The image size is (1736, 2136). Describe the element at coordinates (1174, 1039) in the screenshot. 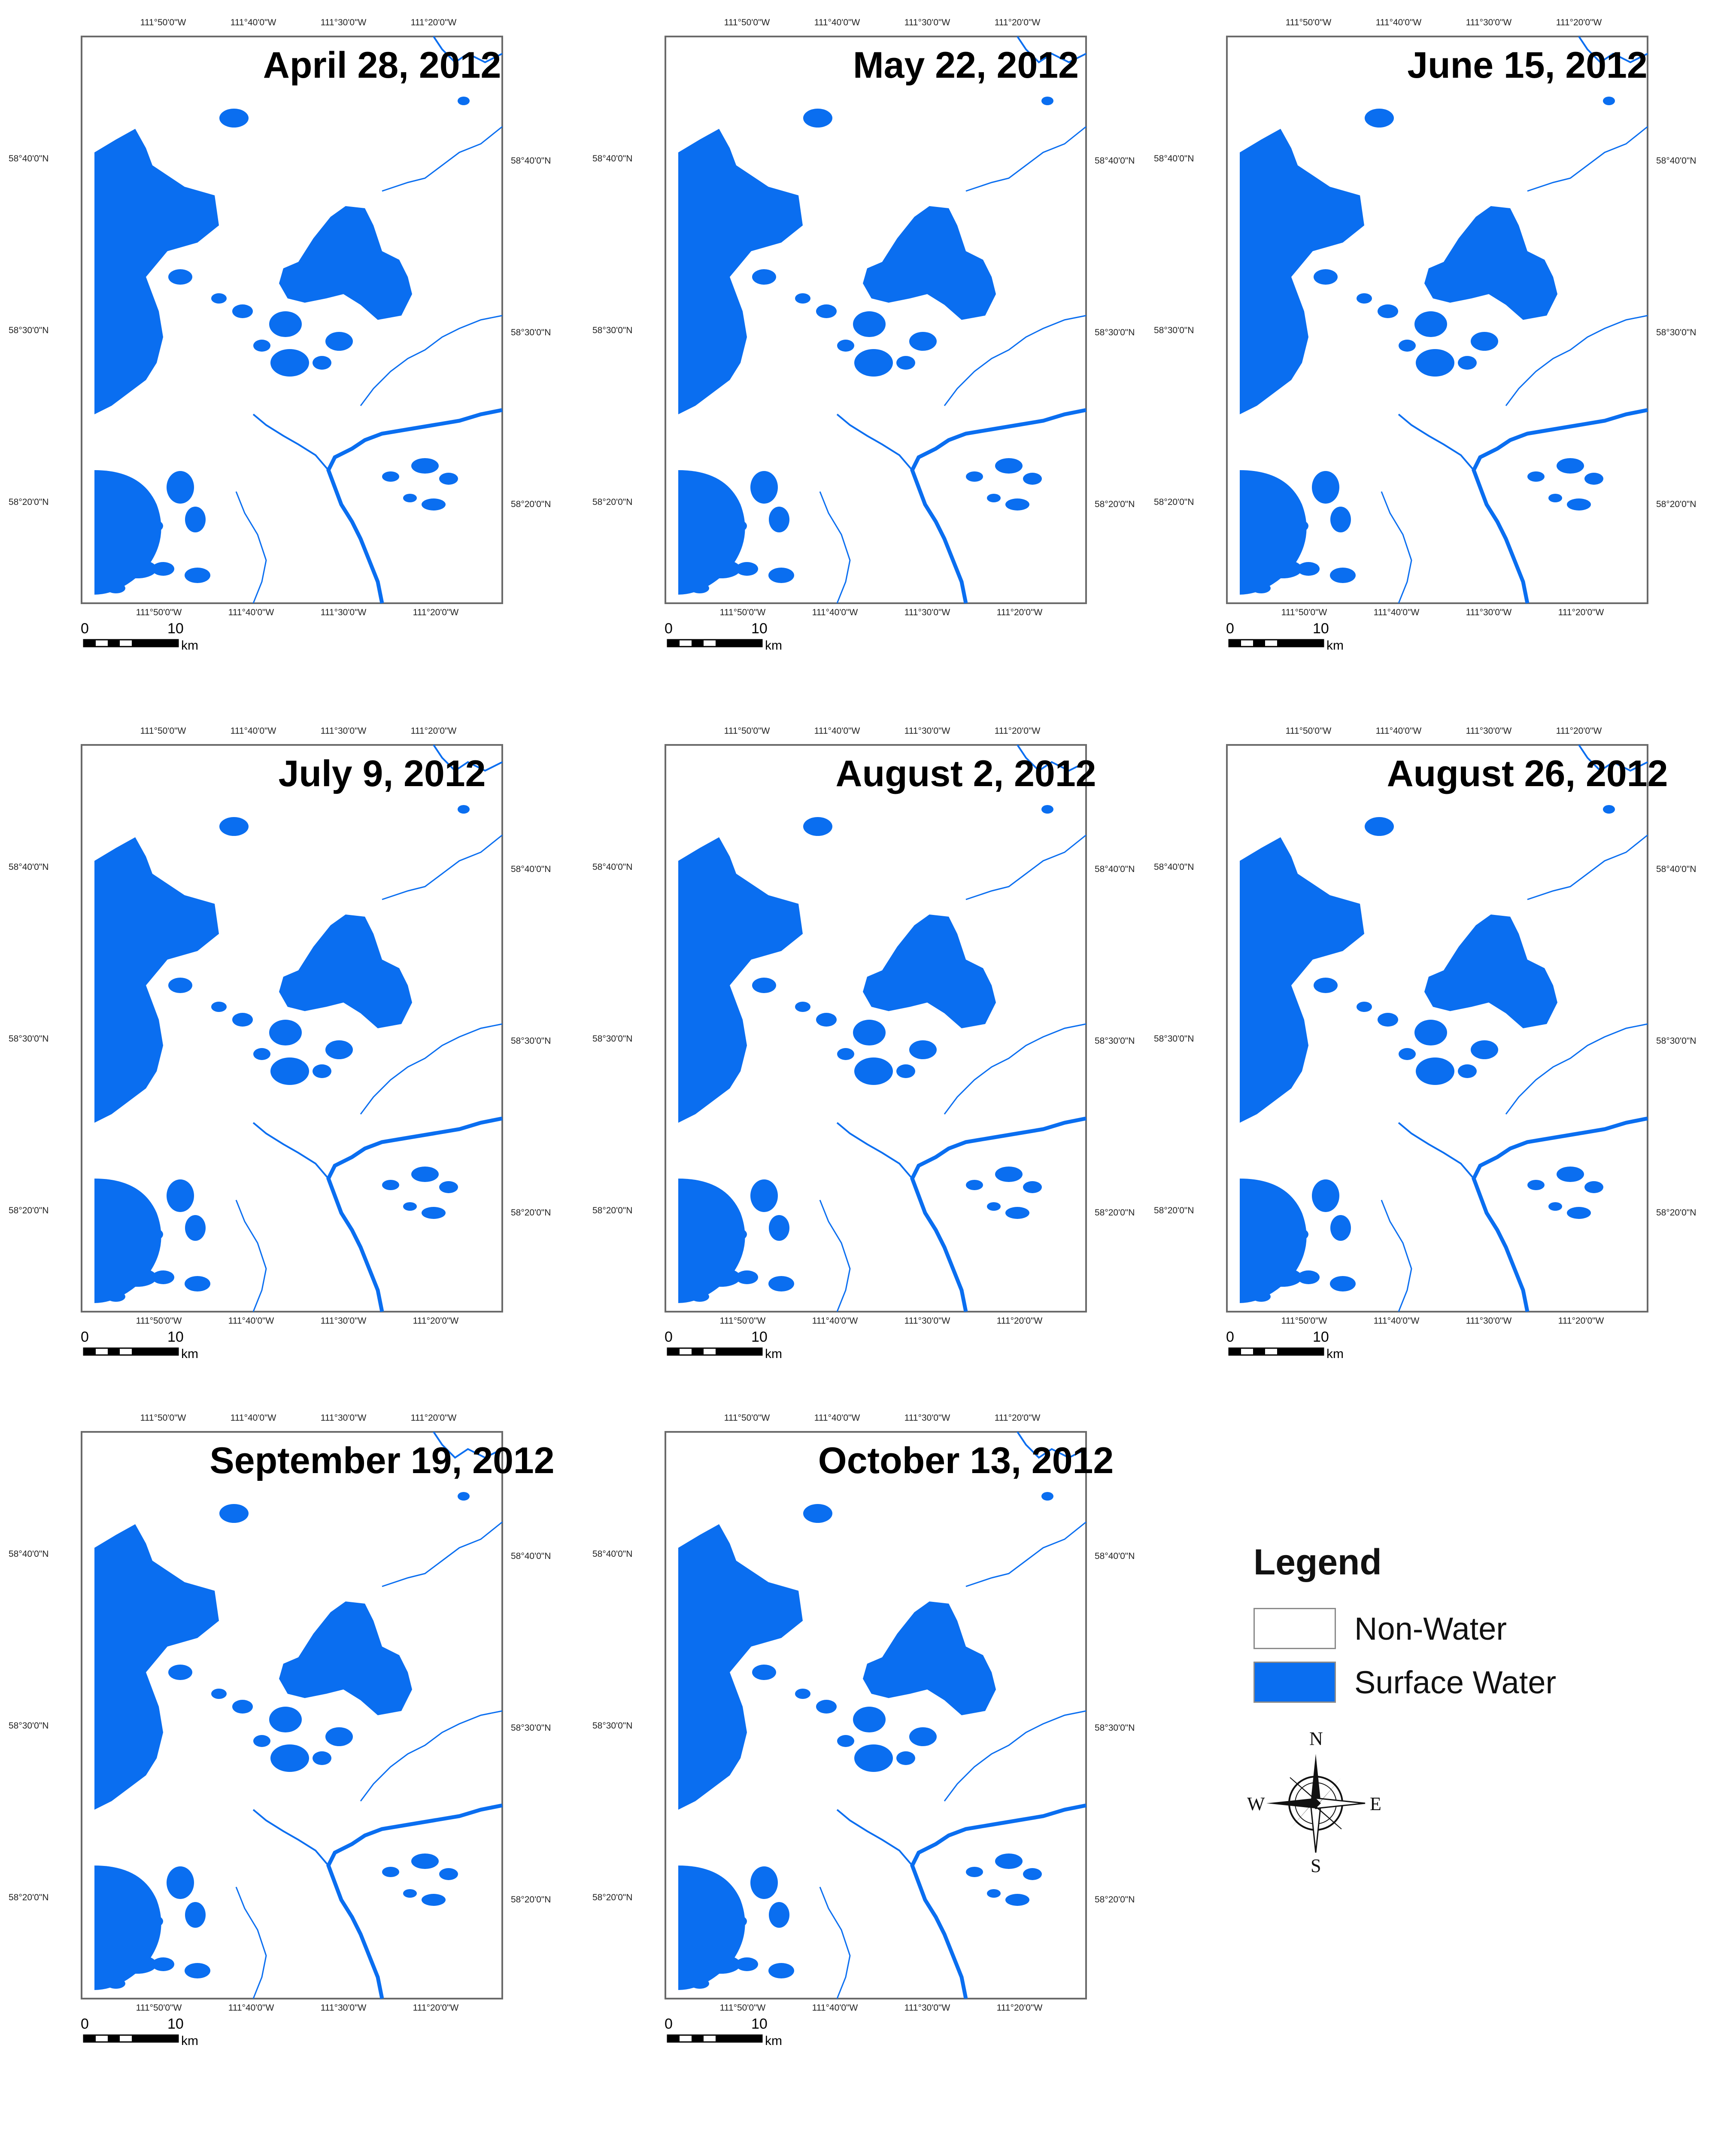

I see `lat-label-left: 58°30'0"N` at that location.